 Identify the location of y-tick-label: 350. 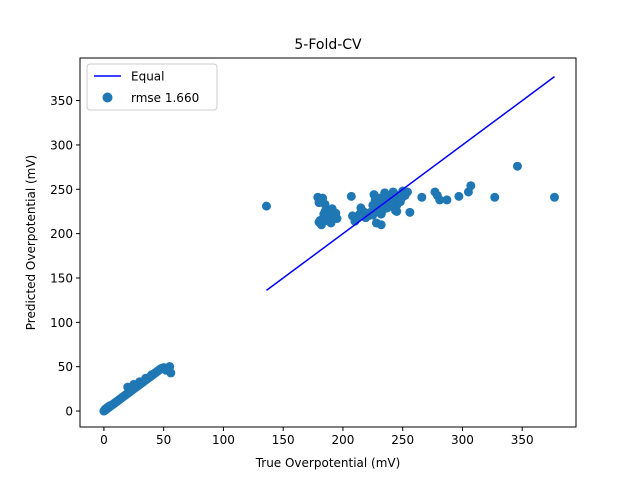
(61, 101).